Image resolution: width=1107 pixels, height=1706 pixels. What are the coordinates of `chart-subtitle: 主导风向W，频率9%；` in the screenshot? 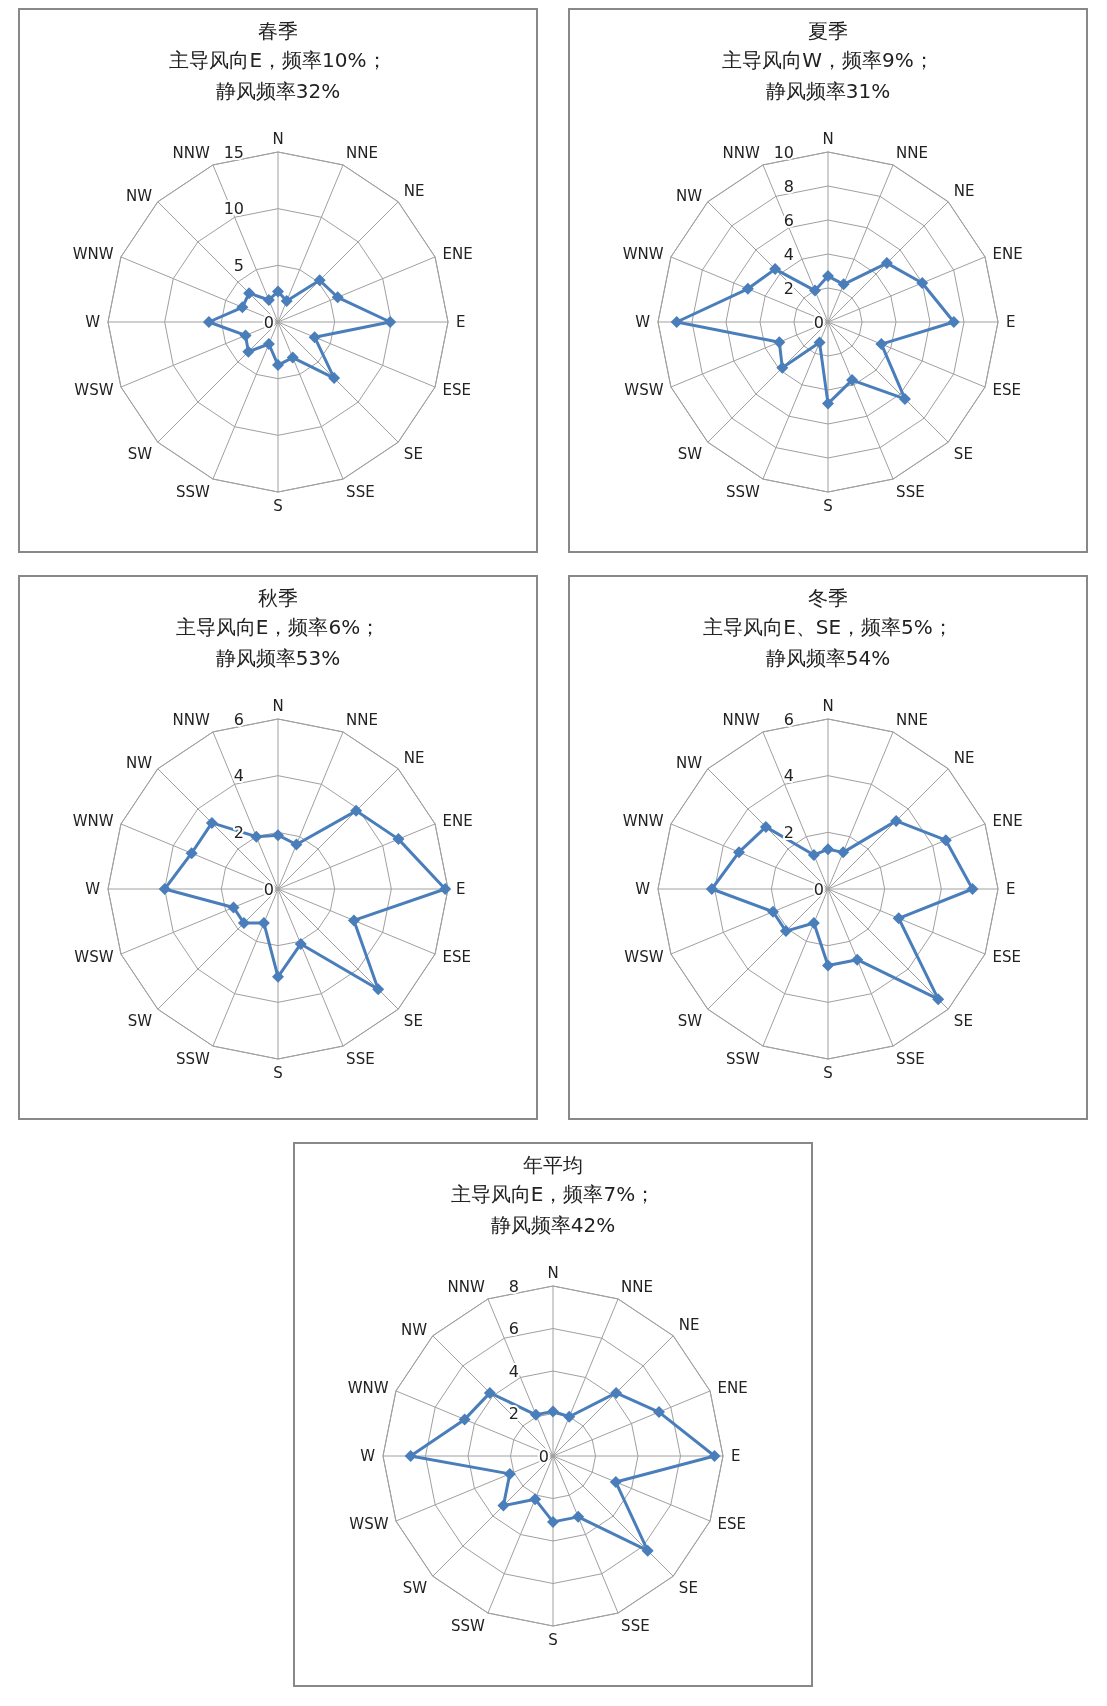 It's located at (828, 60).